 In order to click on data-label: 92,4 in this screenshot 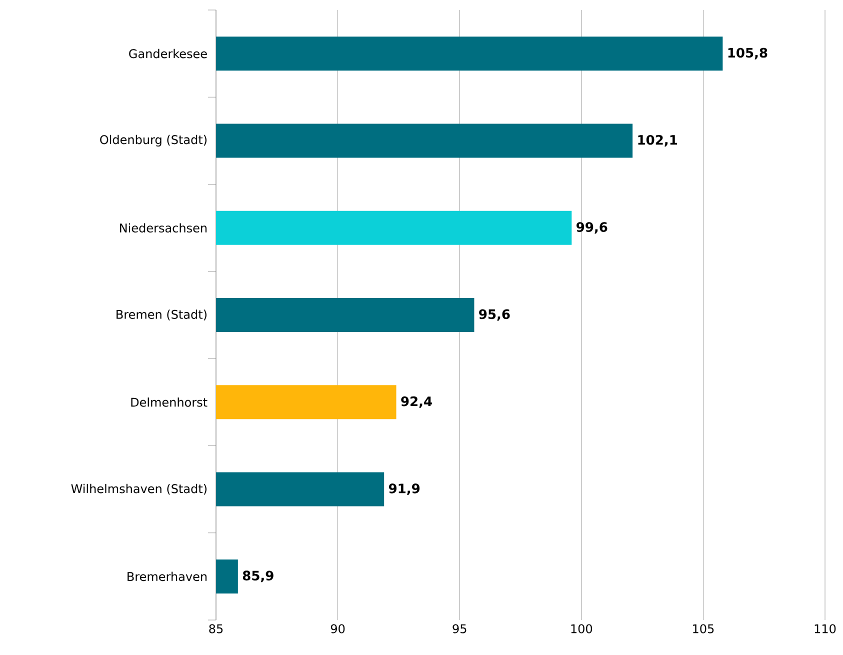, I will do `click(416, 402)`.